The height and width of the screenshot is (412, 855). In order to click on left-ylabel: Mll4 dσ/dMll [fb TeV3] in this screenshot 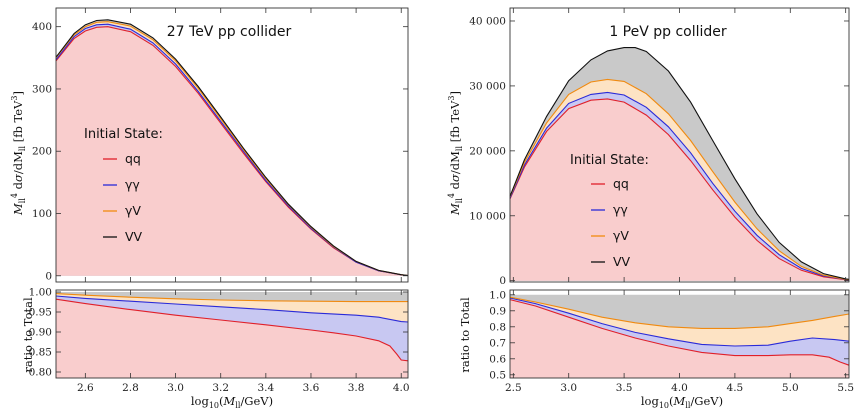, I will do `click(18, 153)`.